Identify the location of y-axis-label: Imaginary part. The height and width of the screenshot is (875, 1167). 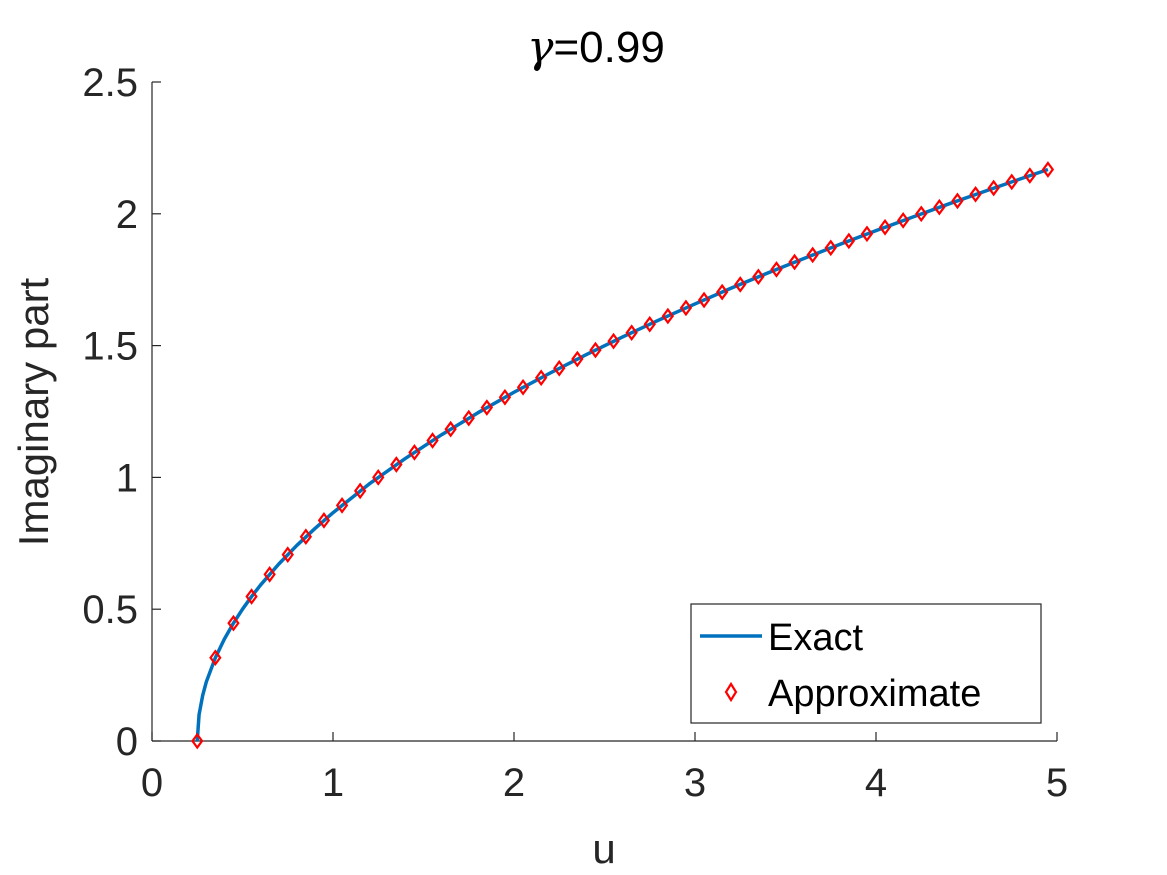
(33, 411).